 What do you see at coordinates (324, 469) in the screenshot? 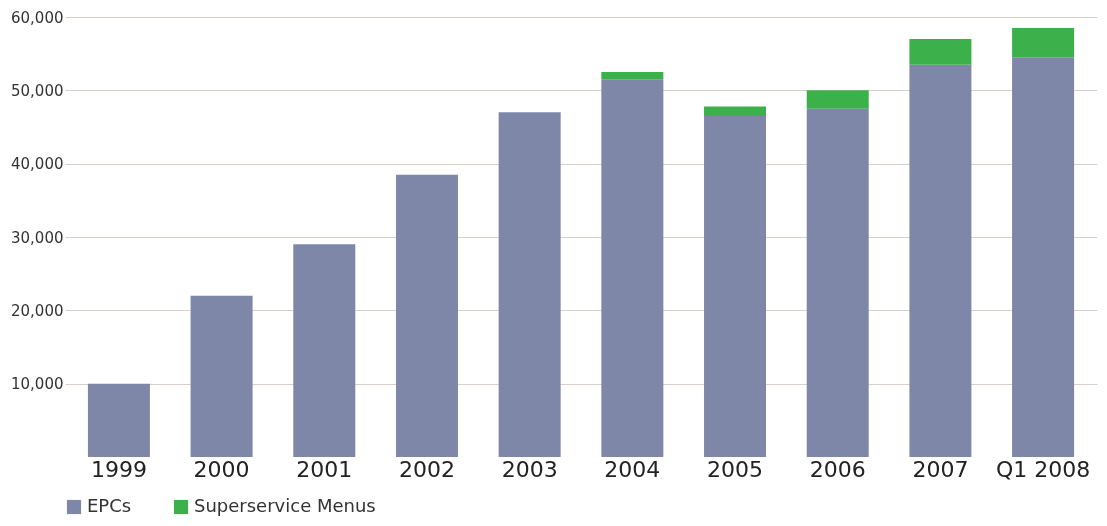
I see `x-tick-label: 2001` at bounding box center [324, 469].